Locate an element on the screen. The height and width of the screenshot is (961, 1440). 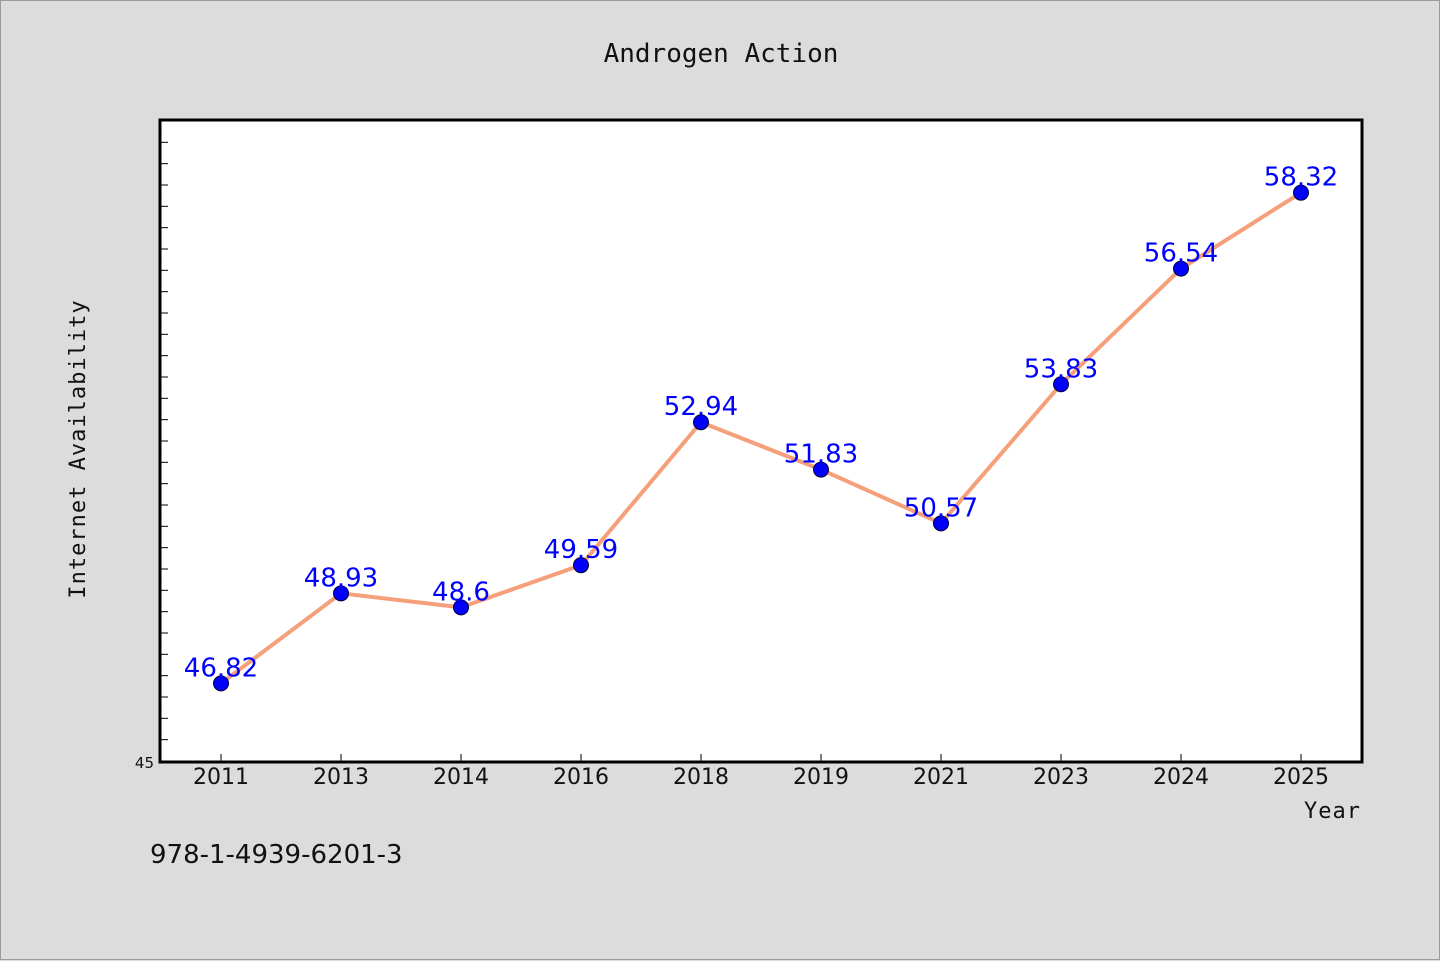
y-axis-label: Internet Availability is located at coordinates (78, 448).